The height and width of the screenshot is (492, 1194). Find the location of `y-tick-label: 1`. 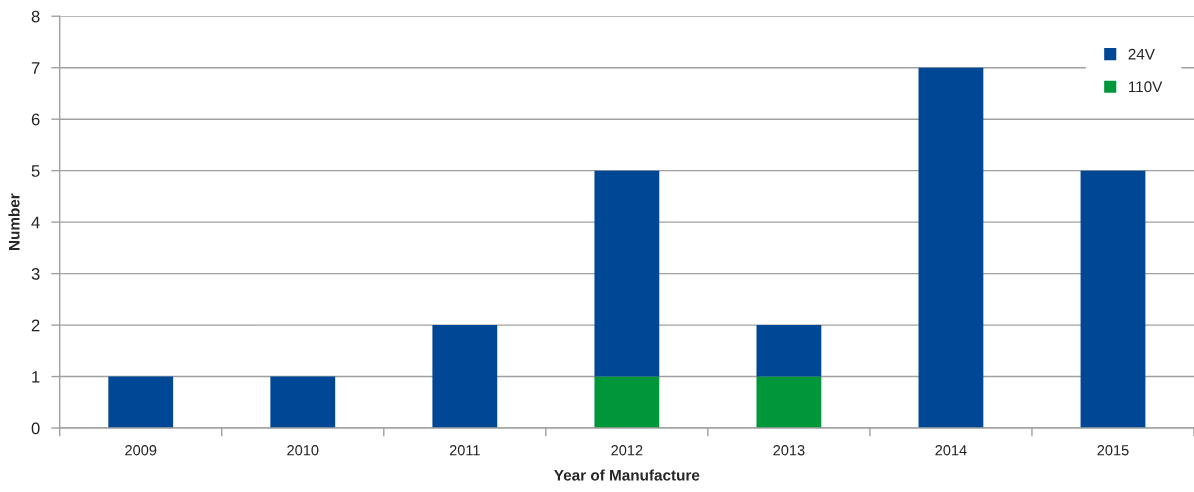

y-tick-label: 1 is located at coordinates (36, 377).